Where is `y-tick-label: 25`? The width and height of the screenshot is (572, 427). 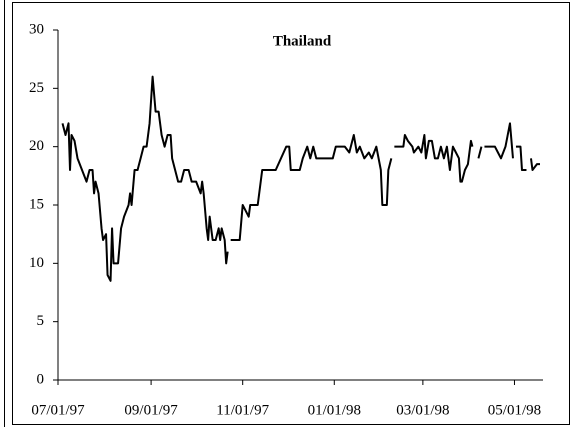
y-tick-label: 25 is located at coordinates (36, 88).